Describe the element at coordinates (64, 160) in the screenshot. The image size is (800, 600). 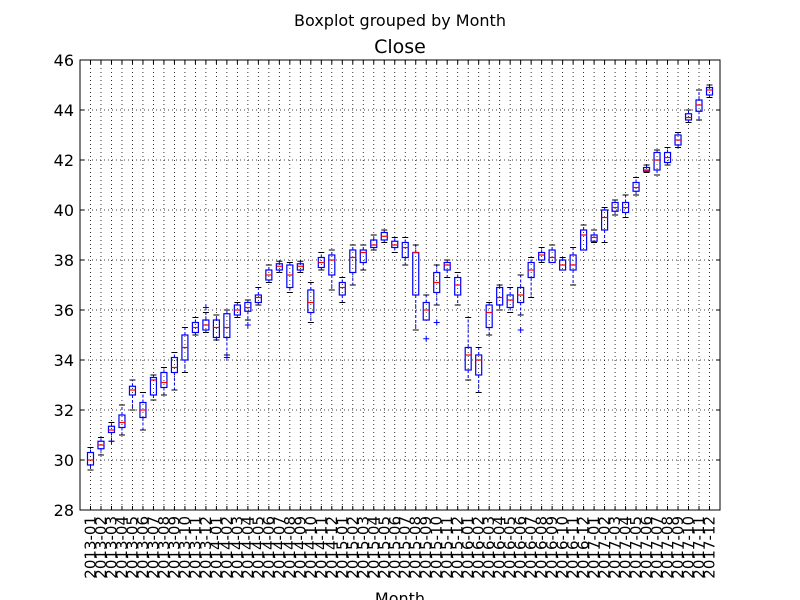
I see `y-tick-label: 42` at that location.